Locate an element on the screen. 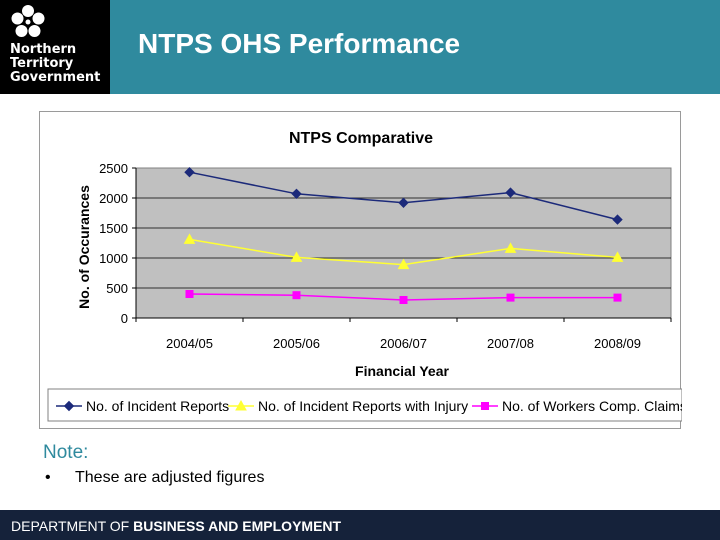 The height and width of the screenshot is (540, 720). footer-department-name: BUSINESS AND EMPLOYMENT is located at coordinates (237, 526).